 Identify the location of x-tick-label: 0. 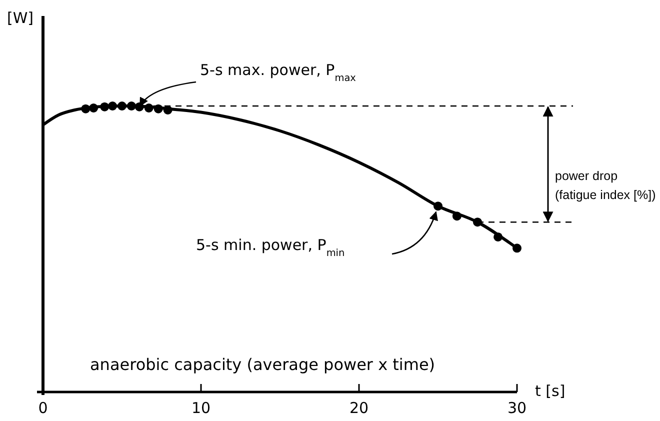
(43, 408).